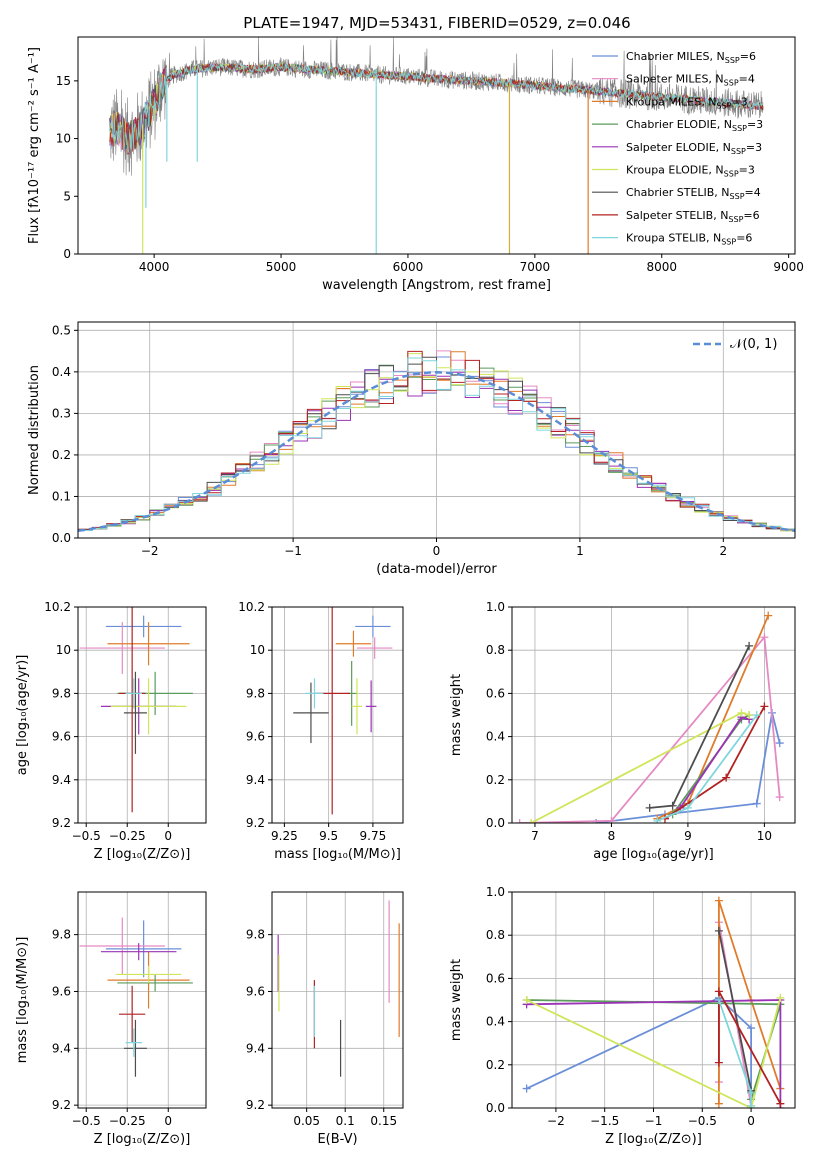  What do you see at coordinates (653, 1139) in the screenshot?
I see `weight_vs_Z-xlabel: Z [log₁₀(Z/Z⊙)]` at bounding box center [653, 1139].